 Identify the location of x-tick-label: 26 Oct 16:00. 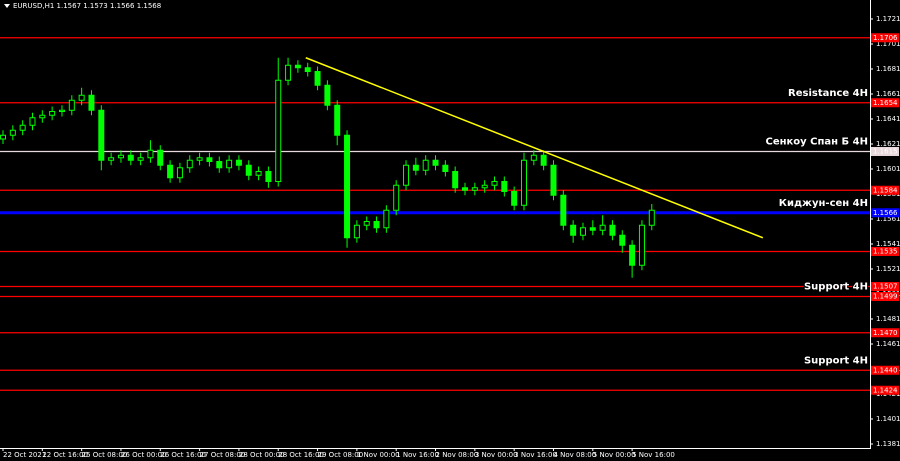
(183, 455).